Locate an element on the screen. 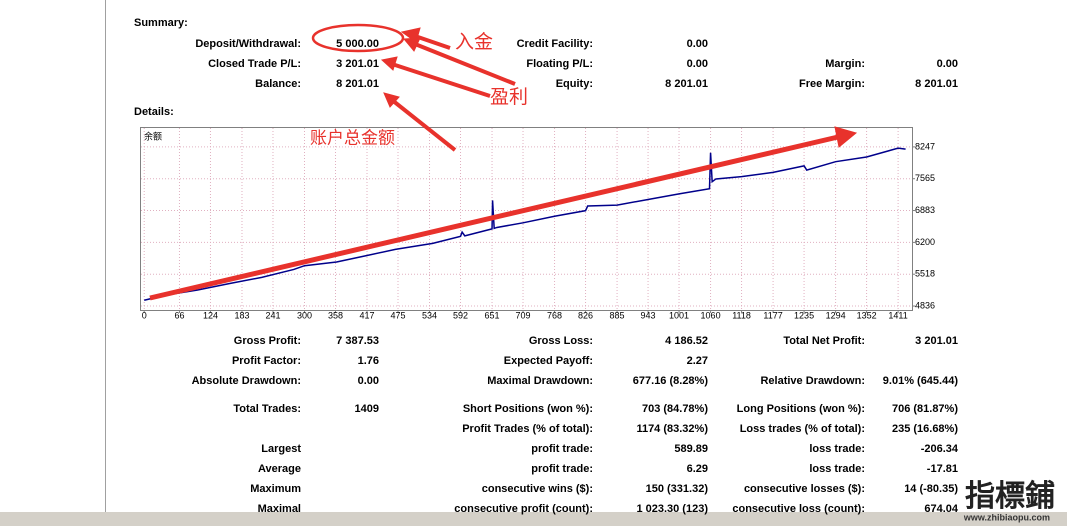  field-value: 1174 (83.32%) is located at coordinates (672, 429).